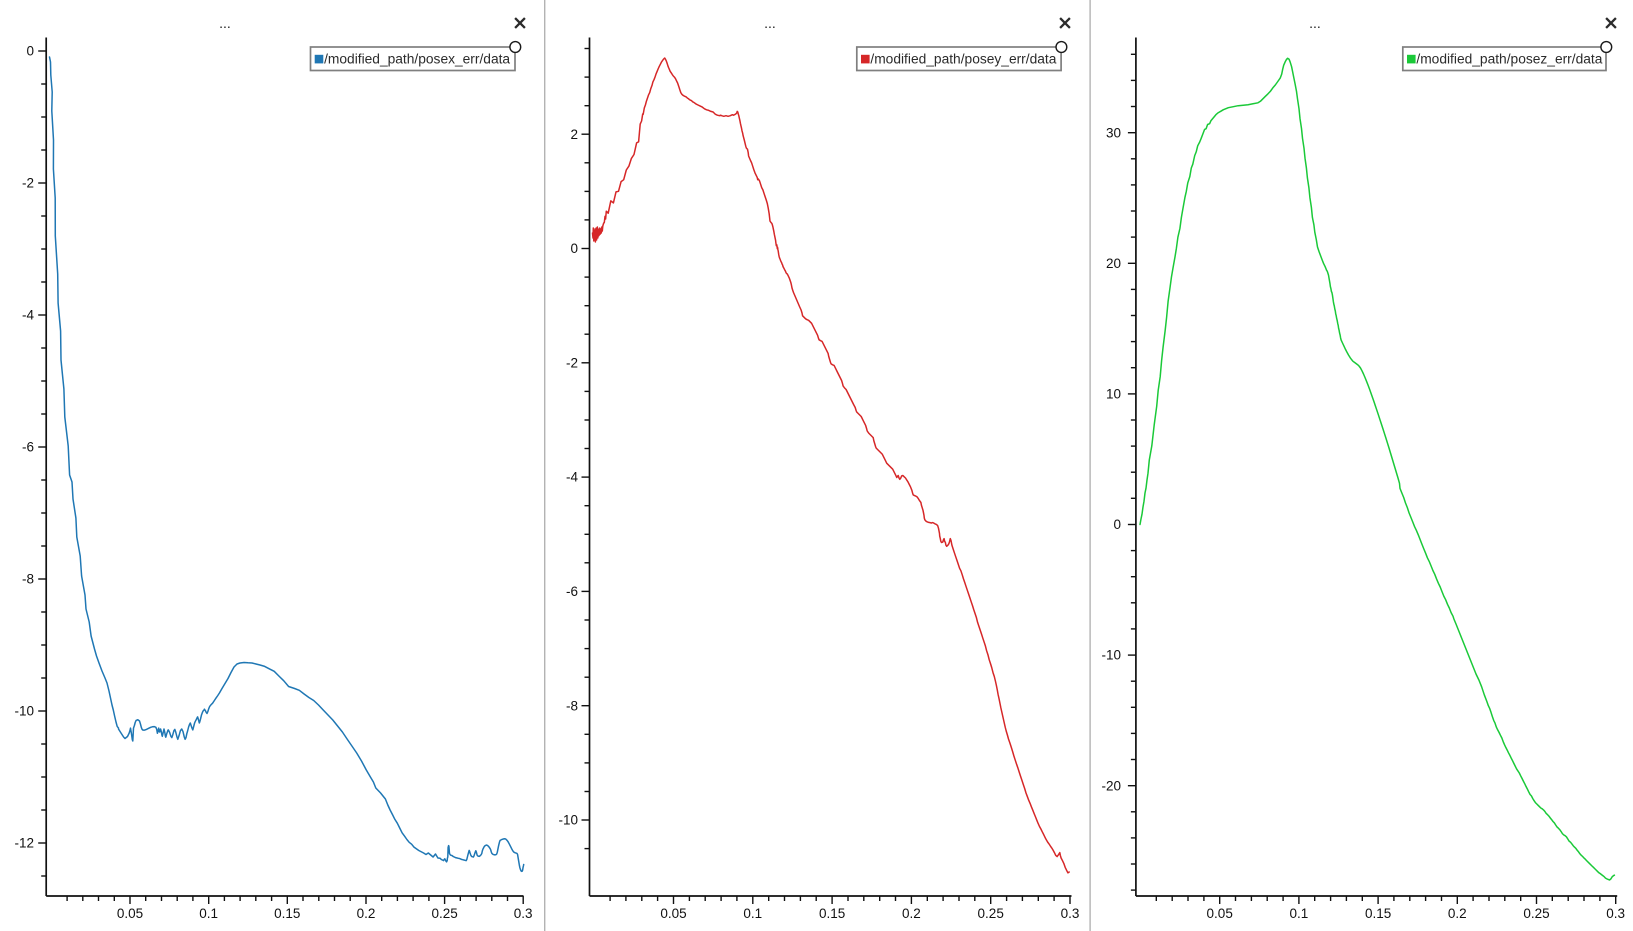  What do you see at coordinates (963, 60) in the screenshot?
I see `svg-text: /modified_path/posey_err/data` at bounding box center [963, 60].